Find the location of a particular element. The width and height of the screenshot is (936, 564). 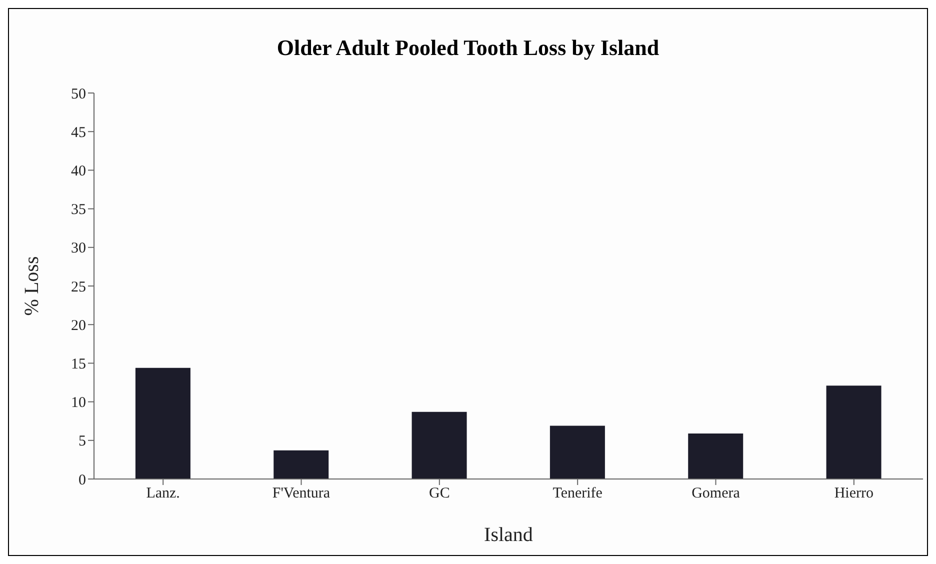

y-tick-label: 45 is located at coordinates (78, 132).